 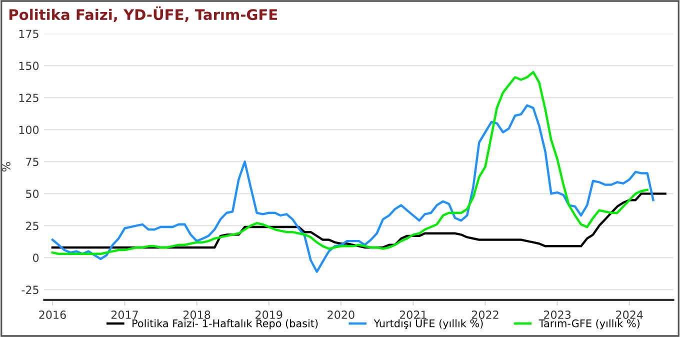 I want to click on y-tick-label: 75, so click(x=32, y=162).